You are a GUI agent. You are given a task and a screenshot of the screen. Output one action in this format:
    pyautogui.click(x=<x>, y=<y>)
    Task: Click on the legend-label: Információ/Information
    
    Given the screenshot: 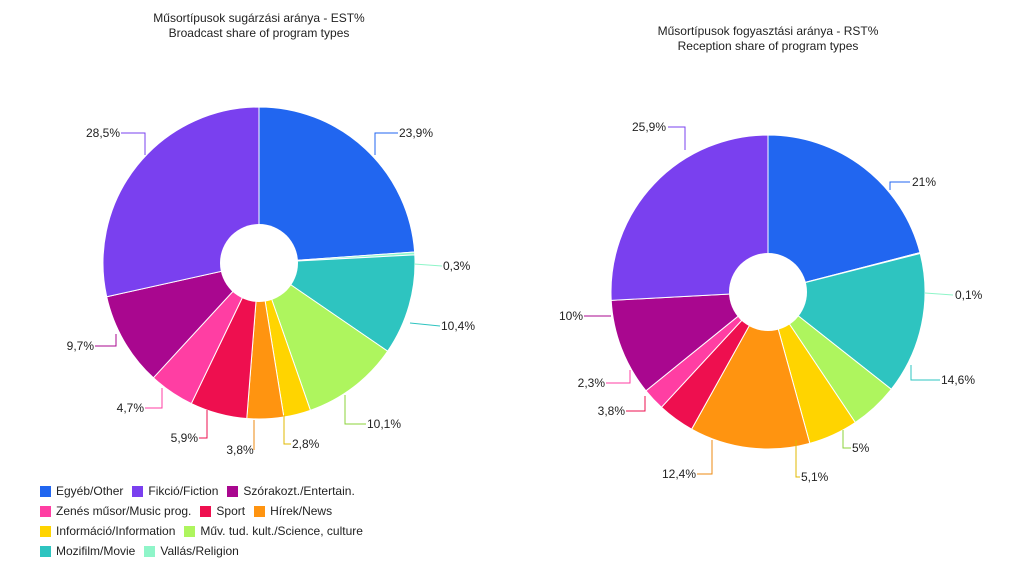 What is the action you would take?
    pyautogui.click(x=116, y=531)
    